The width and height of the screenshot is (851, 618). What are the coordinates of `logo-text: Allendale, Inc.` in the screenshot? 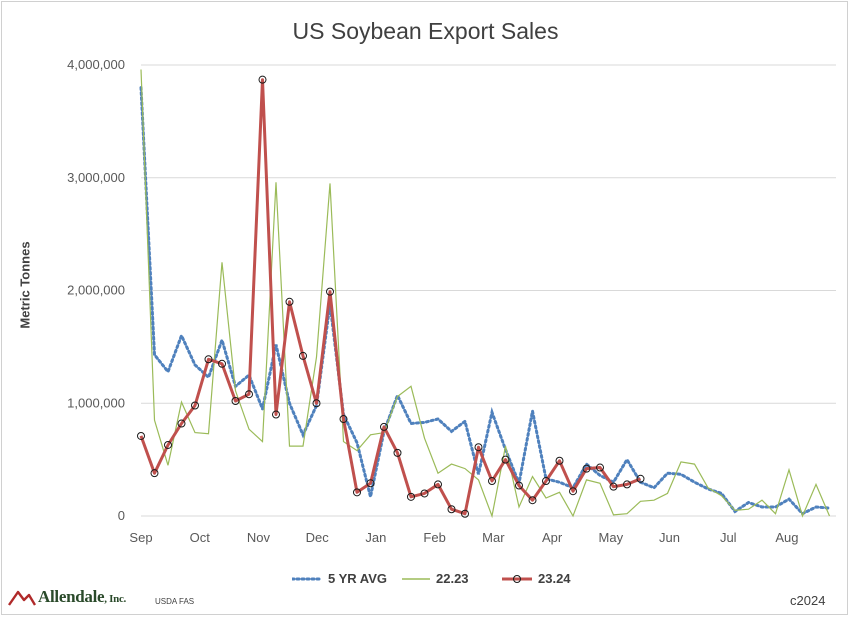 It's located at (82, 596).